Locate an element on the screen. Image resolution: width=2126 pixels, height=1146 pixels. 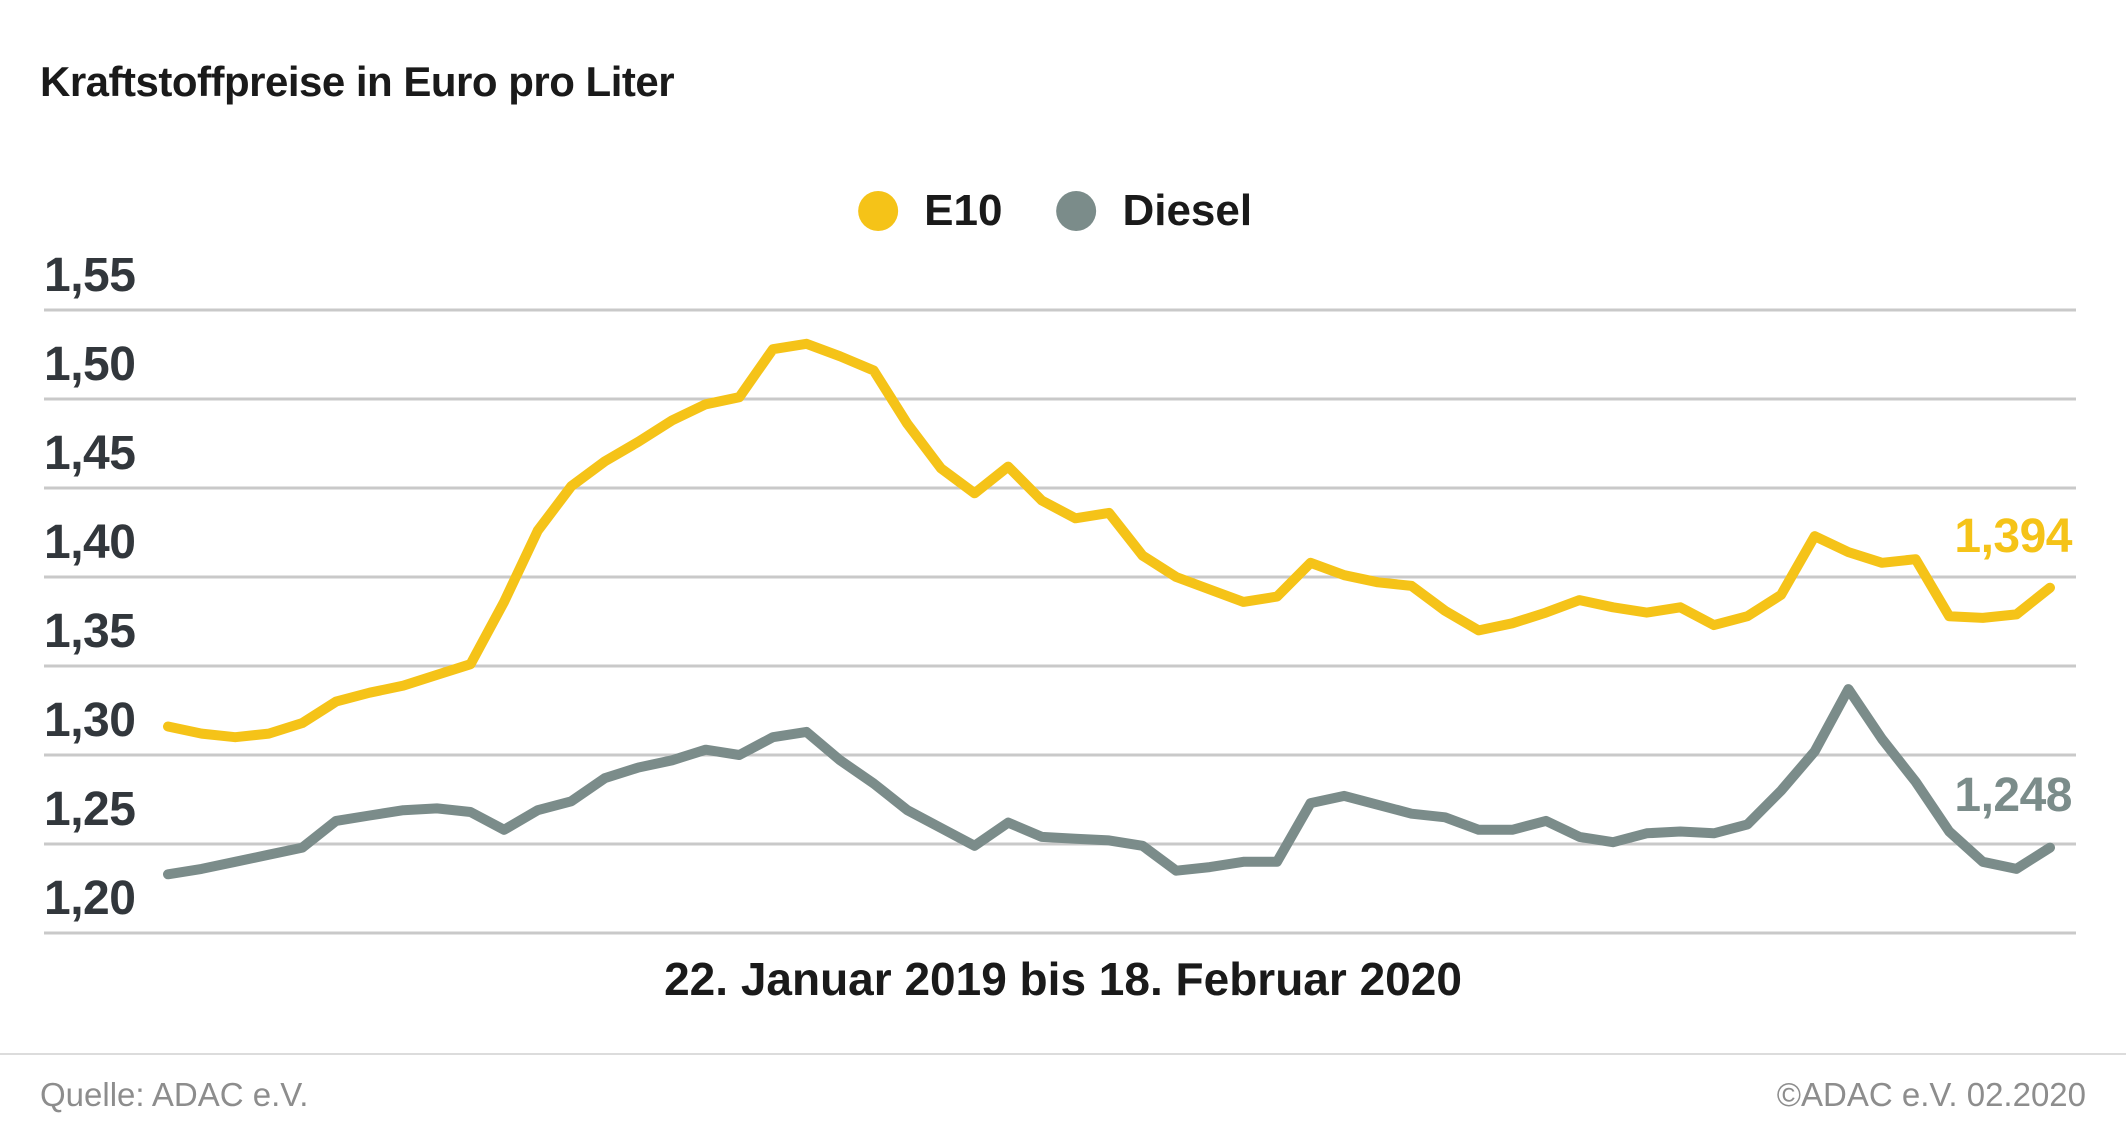
e10-end-value-label: 1,394 is located at coordinates (2013, 536).